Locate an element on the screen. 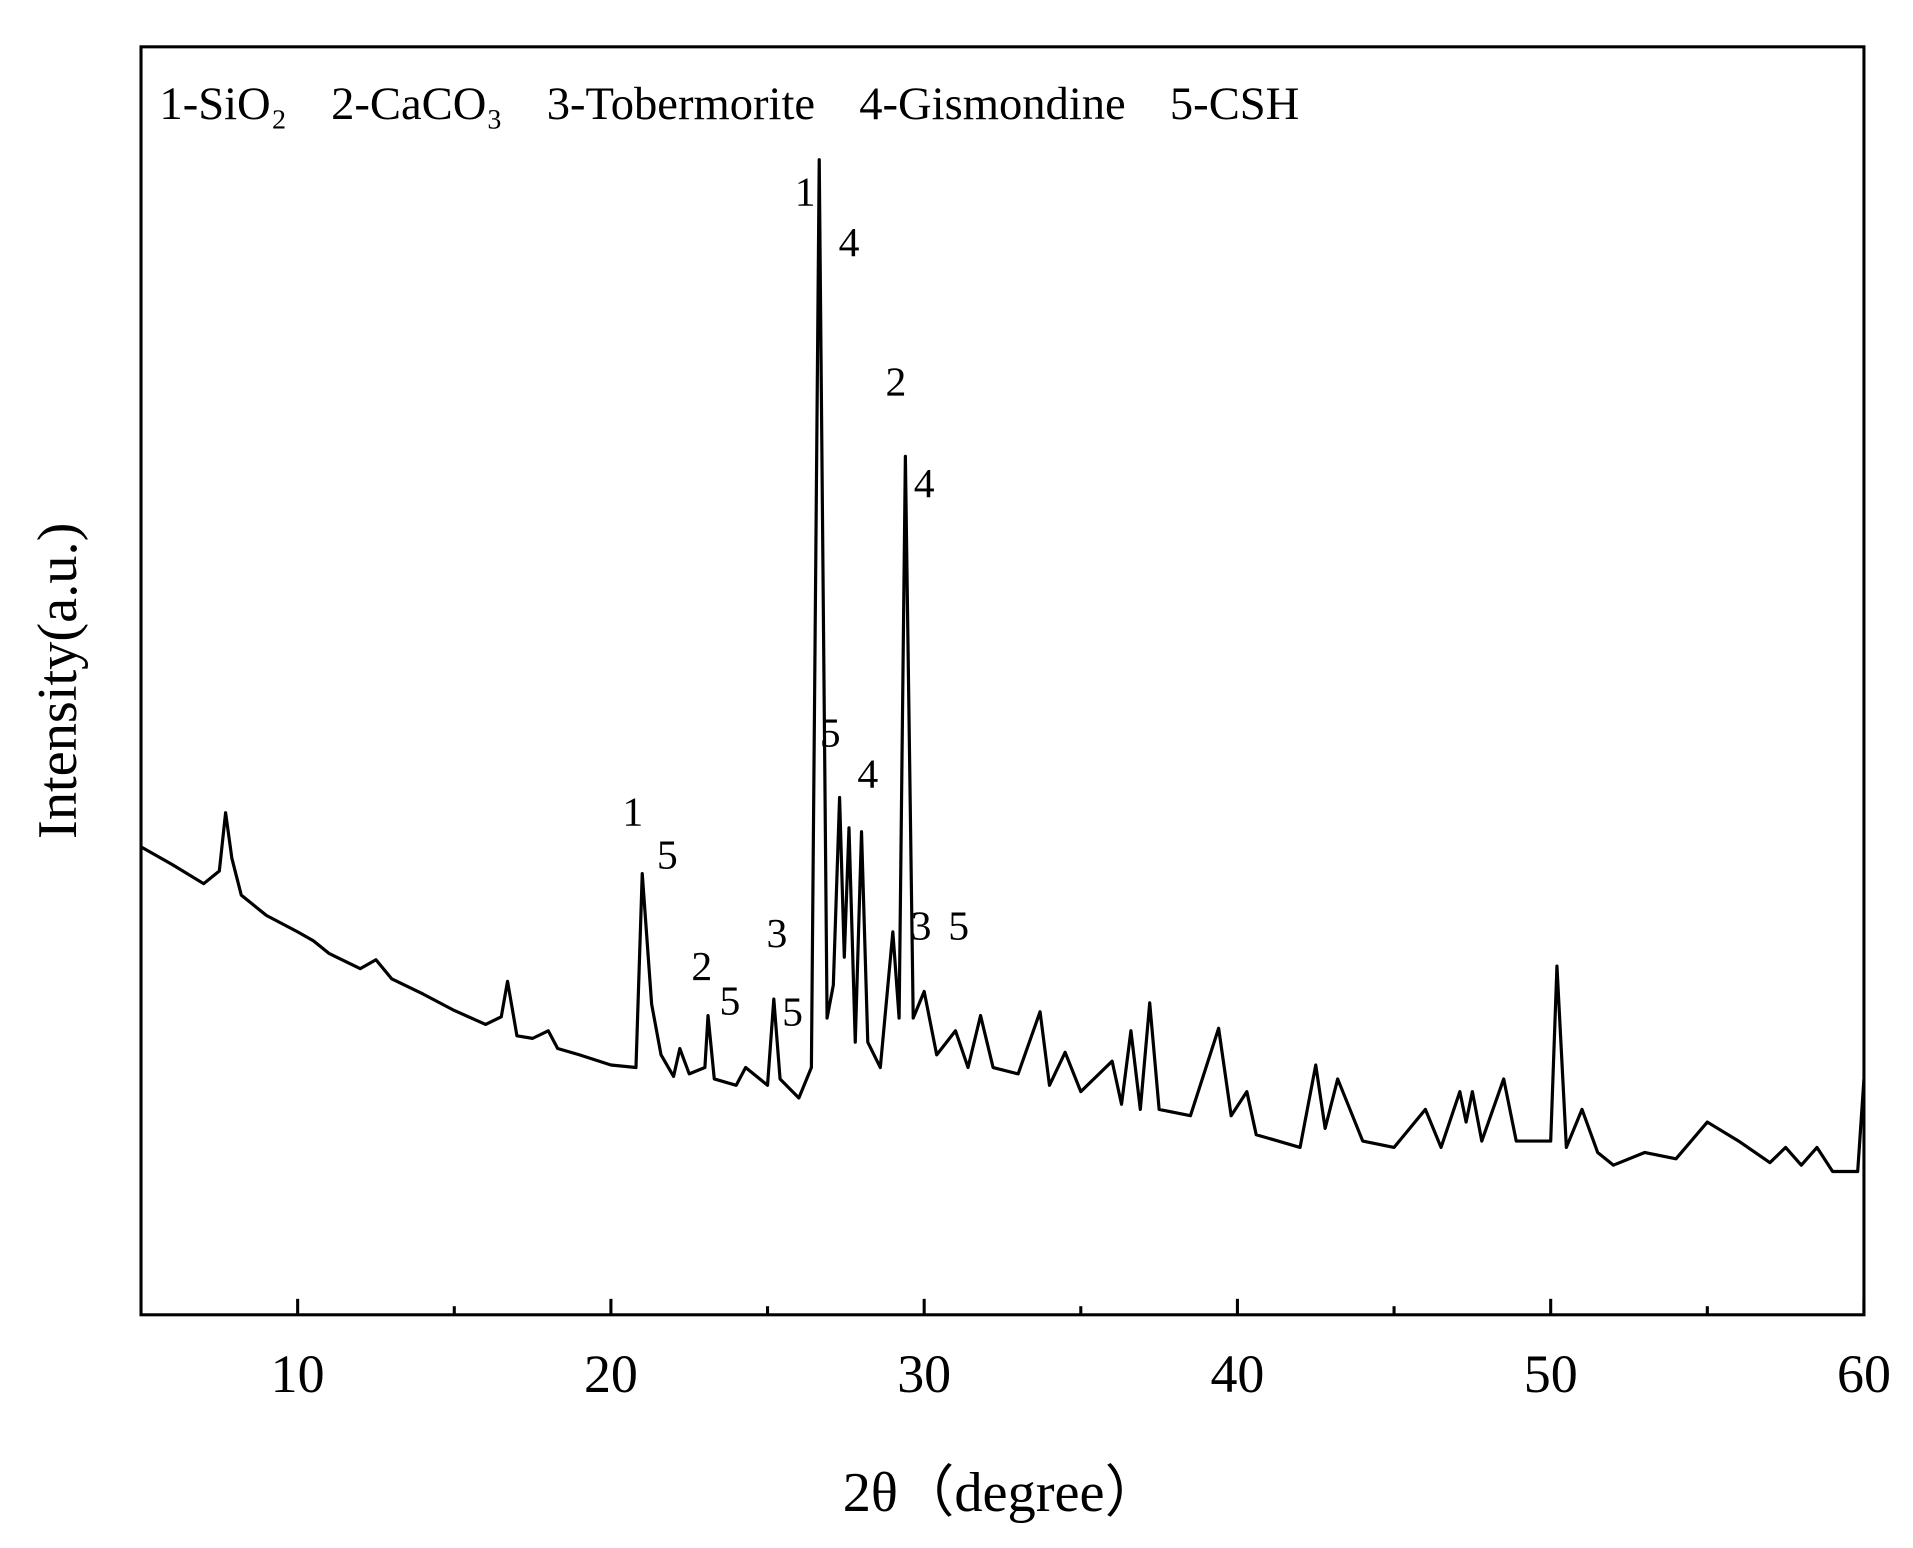 The height and width of the screenshot is (1548, 1913). legend-entry: 3-Tobermorite is located at coordinates (681, 104).